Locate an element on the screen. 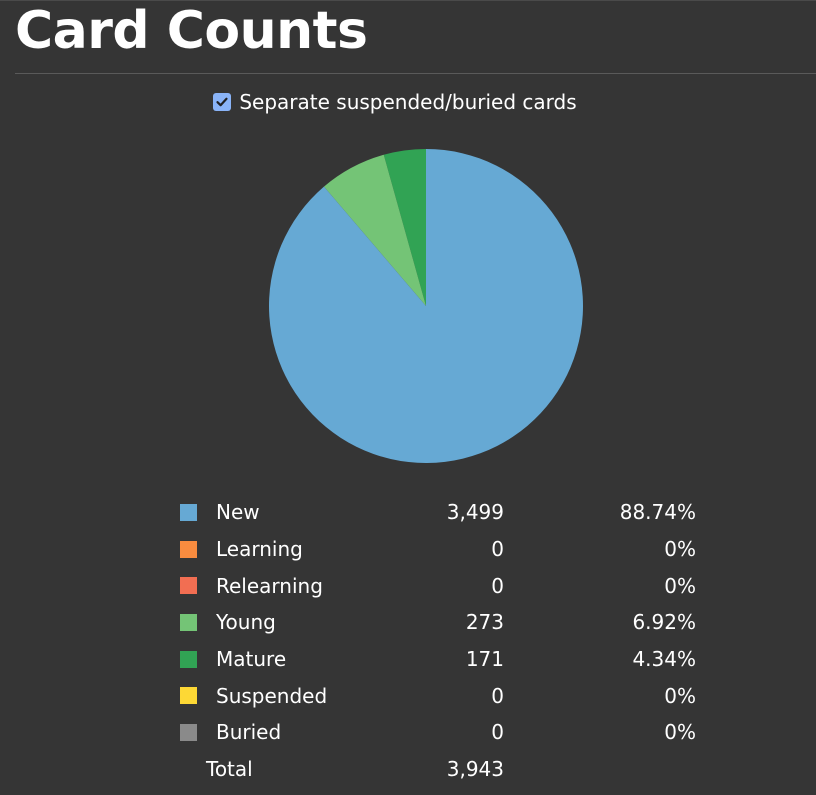  legend-swatch-learning is located at coordinates (188, 549).